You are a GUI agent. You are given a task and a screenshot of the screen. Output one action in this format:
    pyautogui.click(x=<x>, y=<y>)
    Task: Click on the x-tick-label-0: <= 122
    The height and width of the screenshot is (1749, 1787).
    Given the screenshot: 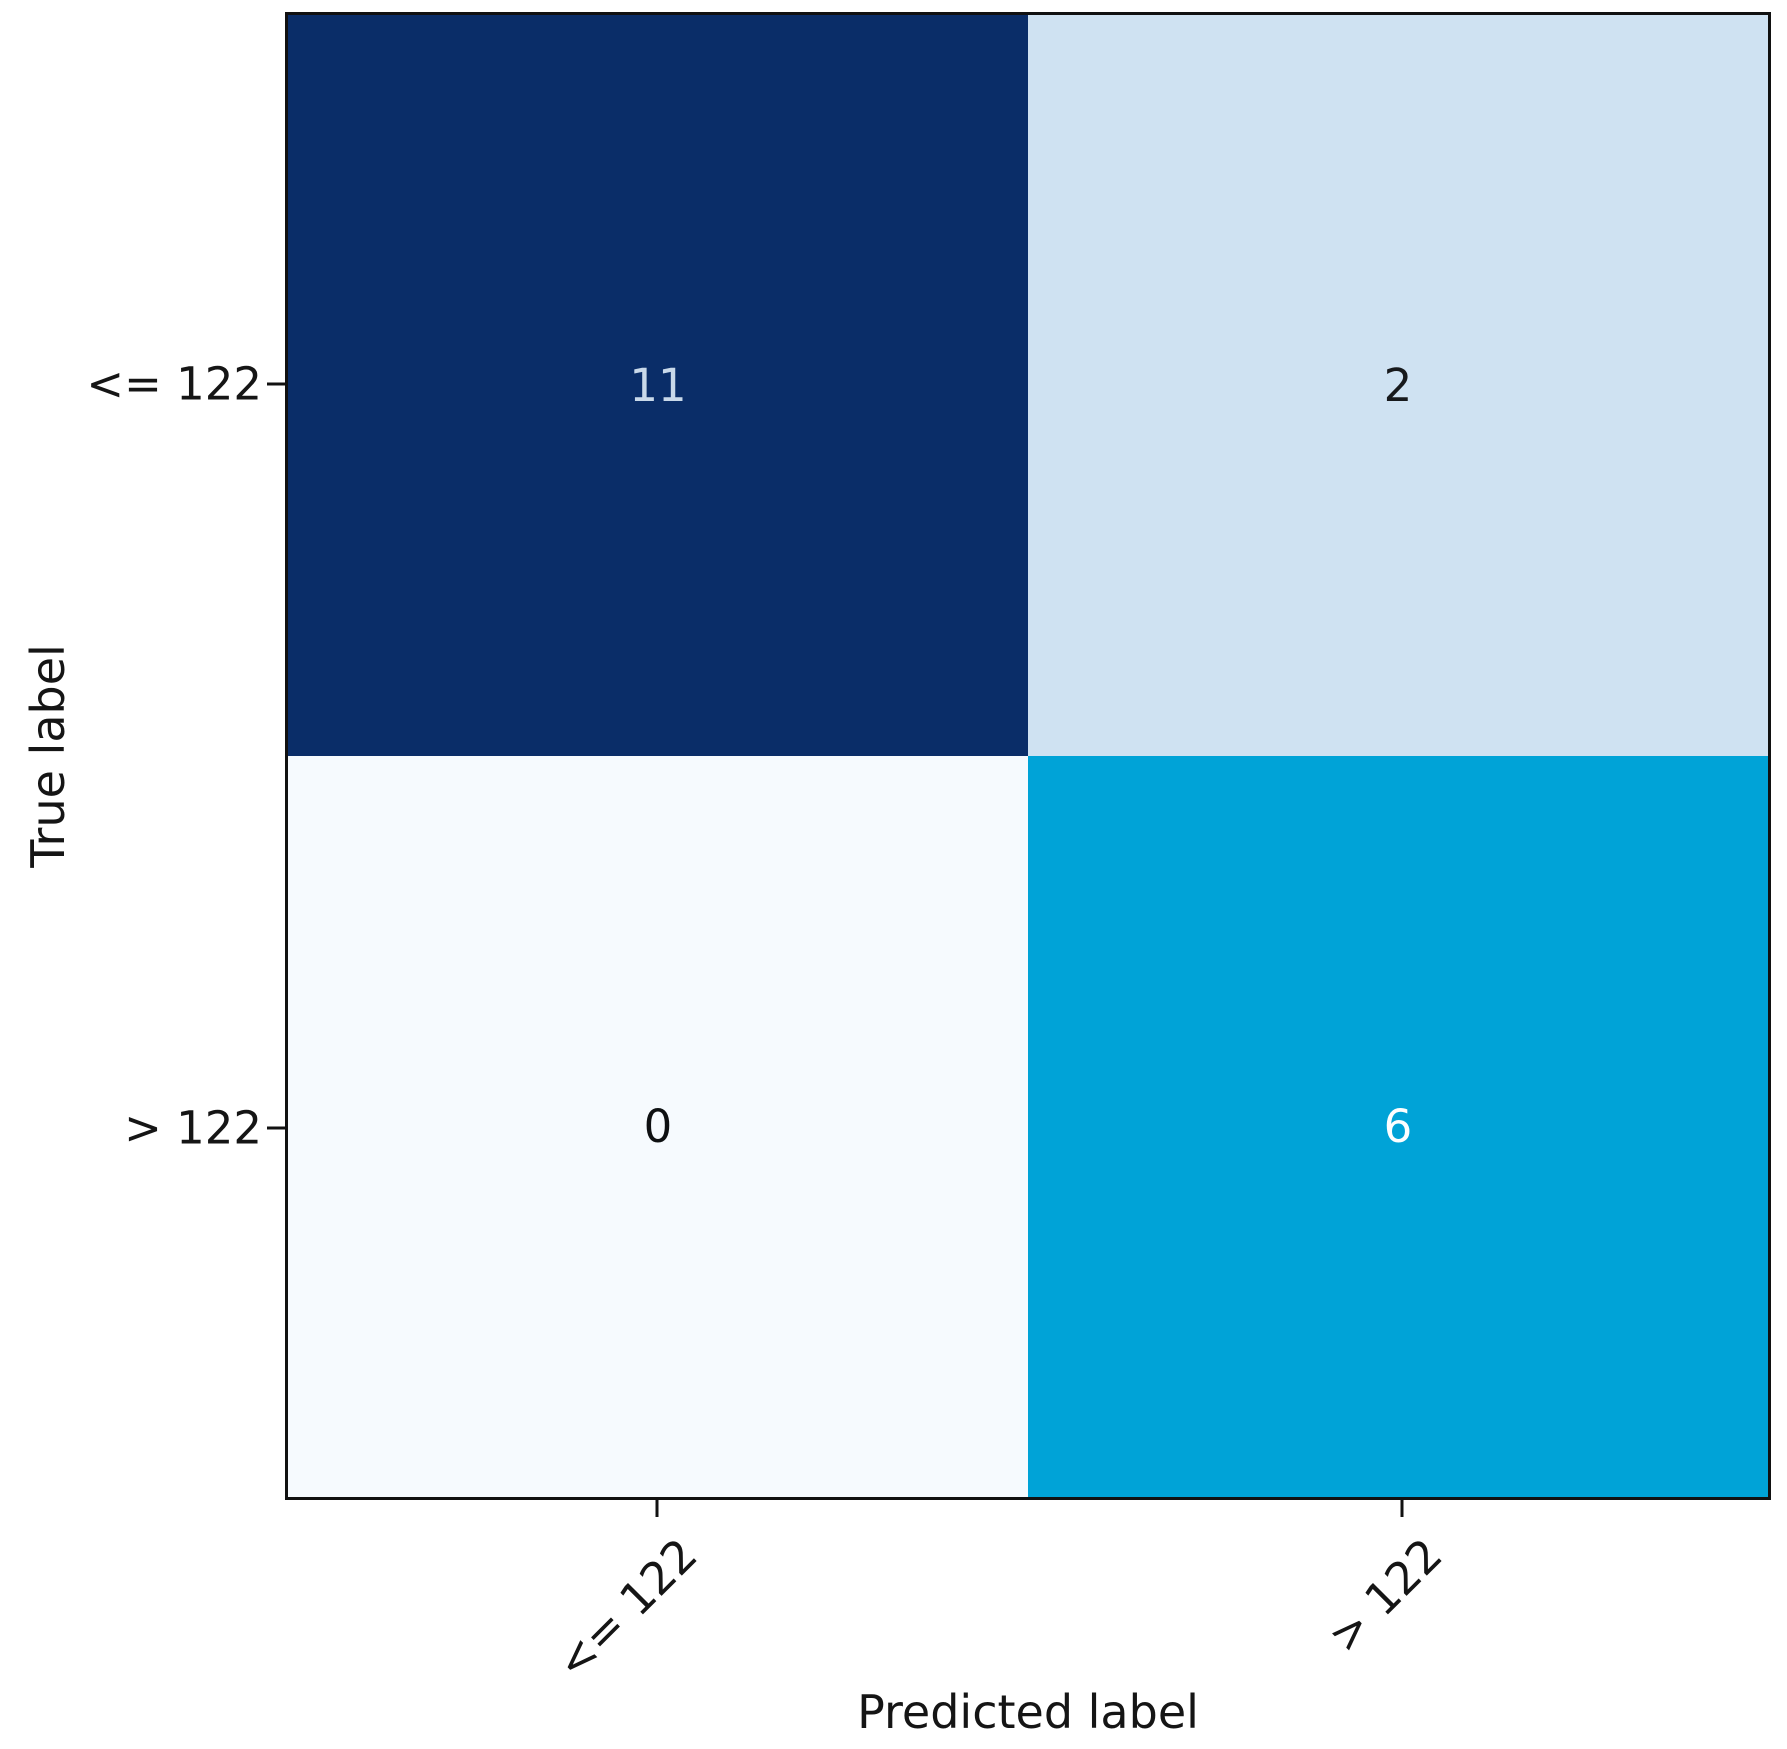 What is the action you would take?
    pyautogui.click(x=626, y=1609)
    